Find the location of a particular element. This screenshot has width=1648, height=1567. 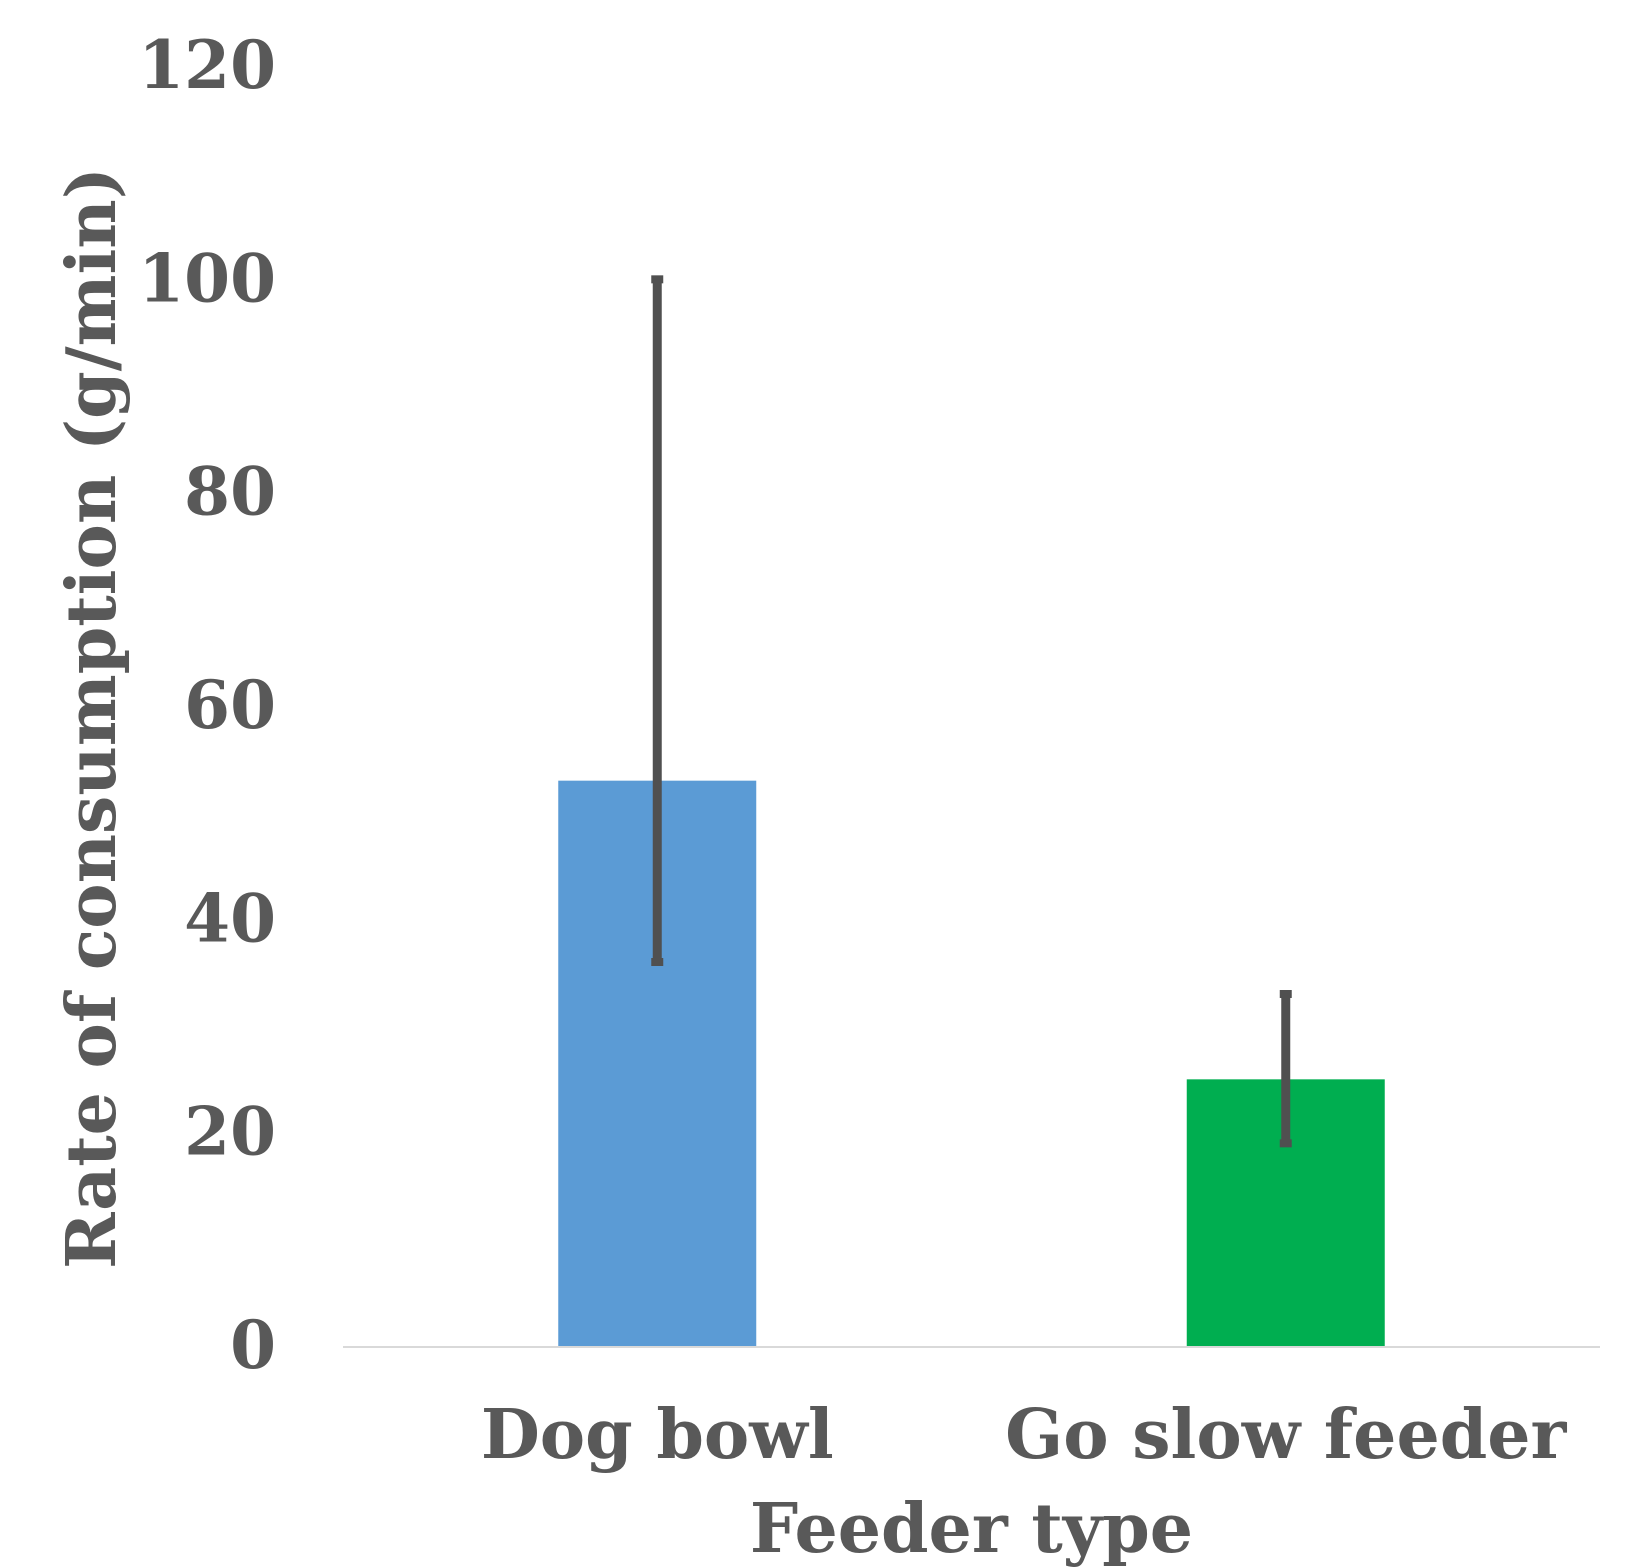

y-tick-label: 120 is located at coordinates (207, 65).